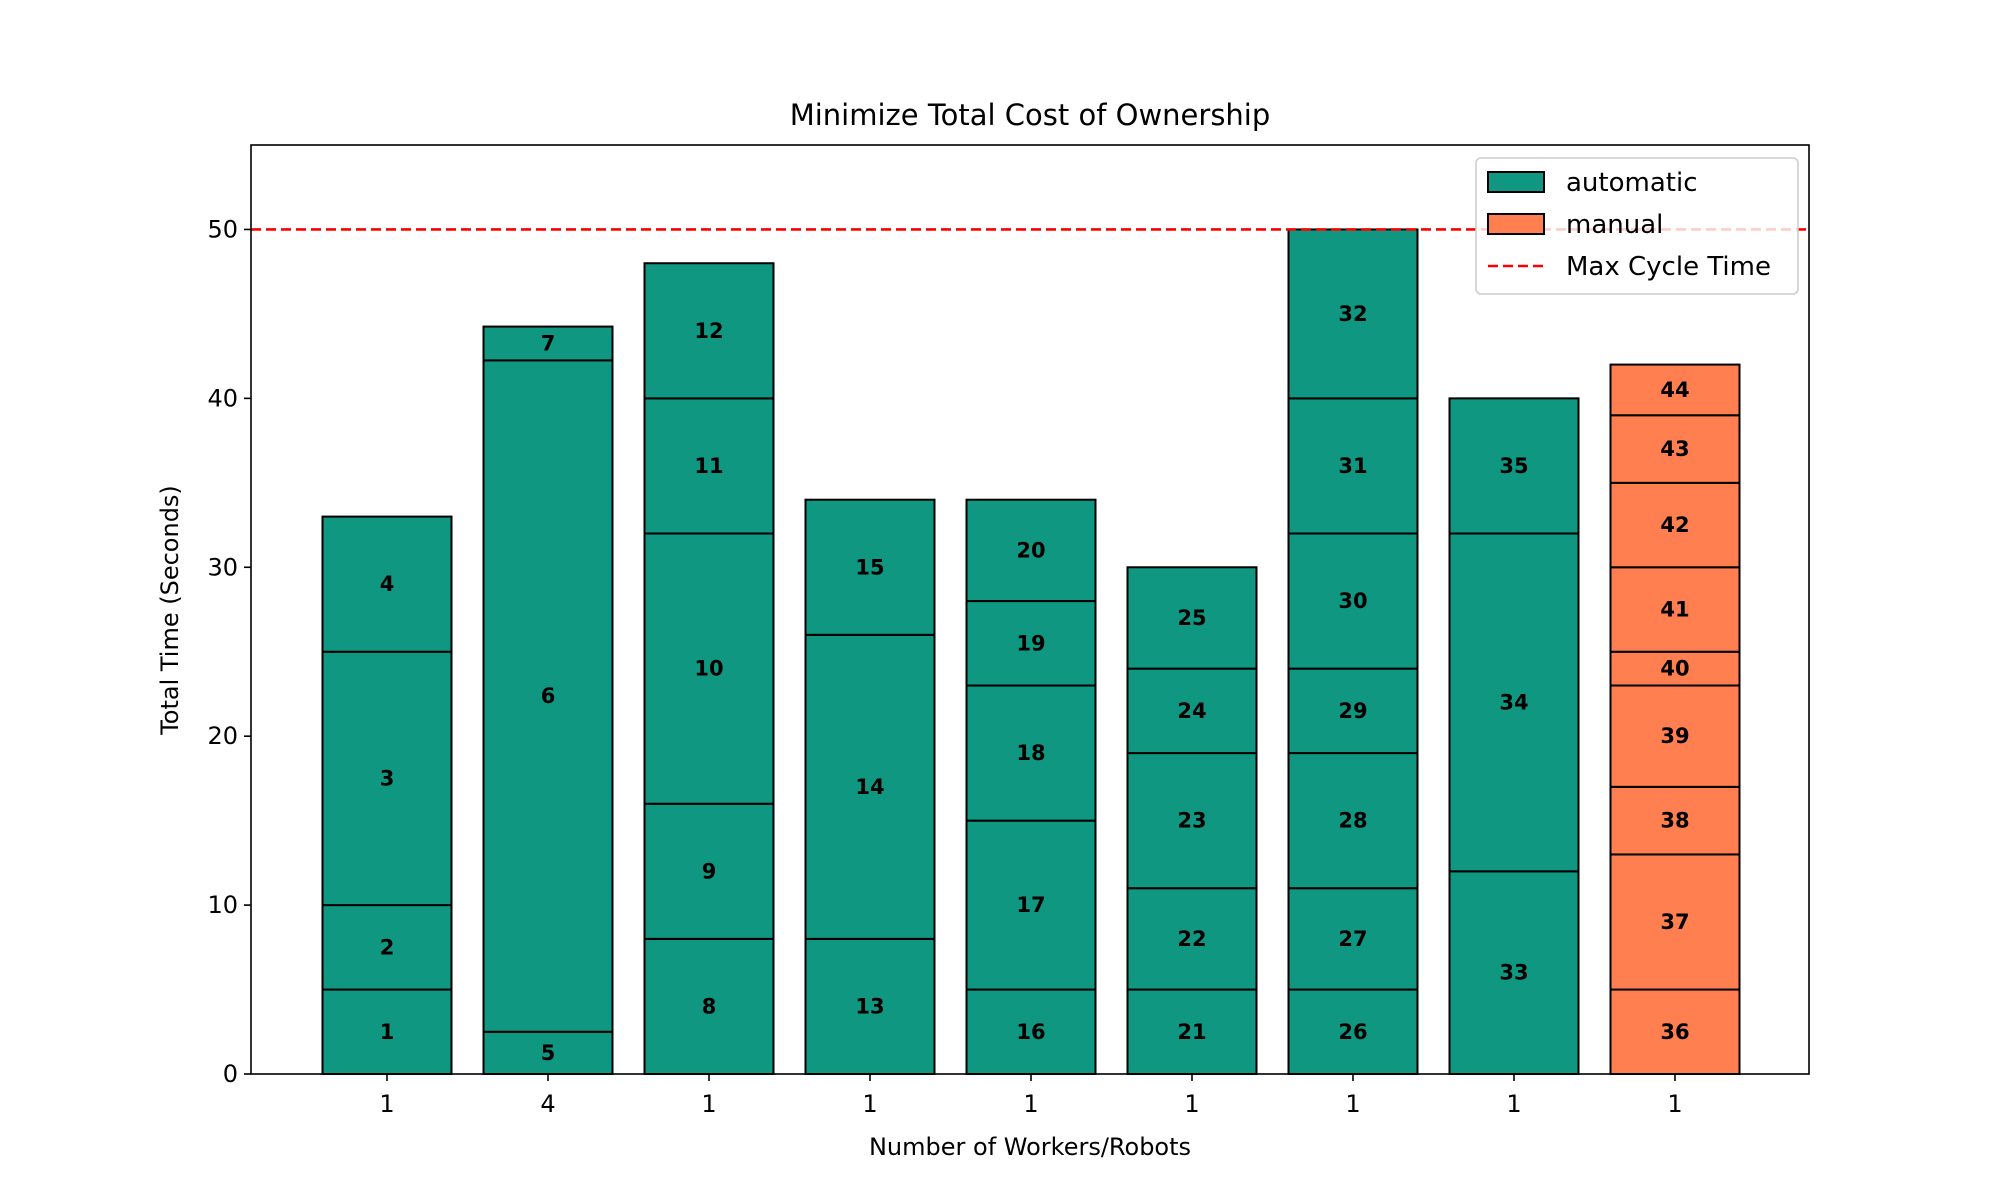  I want to click on legend-box, so click(1637, 226).